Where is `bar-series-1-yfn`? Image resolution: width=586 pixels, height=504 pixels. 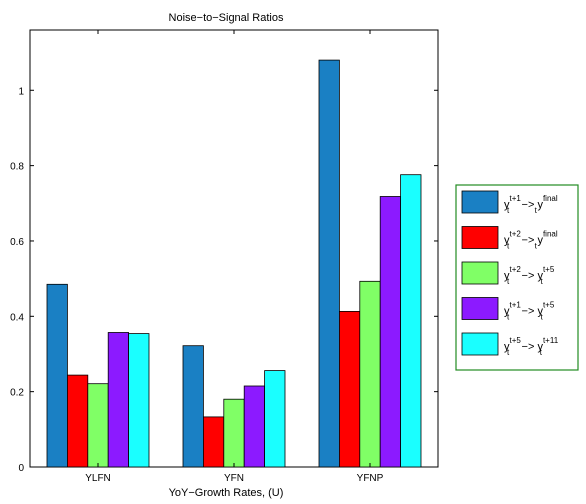 bar-series-1-yfn is located at coordinates (193, 406).